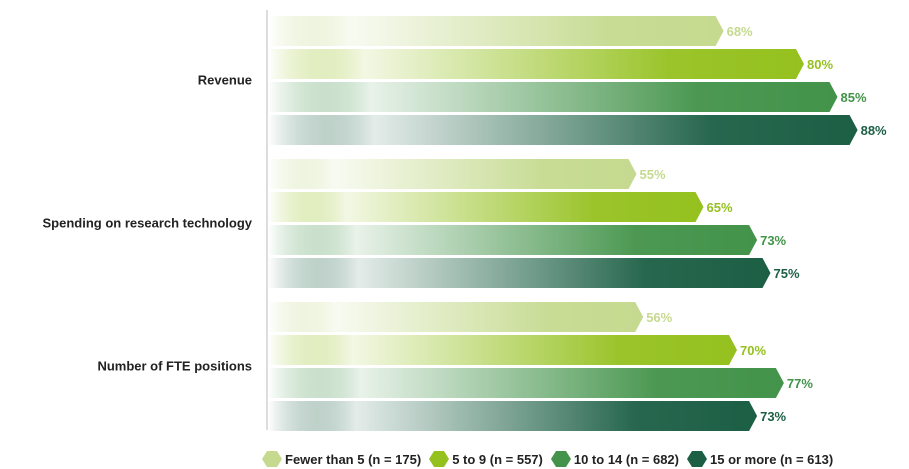  I want to click on legend-label: 10 to 14 (n = 682), so click(626, 459).